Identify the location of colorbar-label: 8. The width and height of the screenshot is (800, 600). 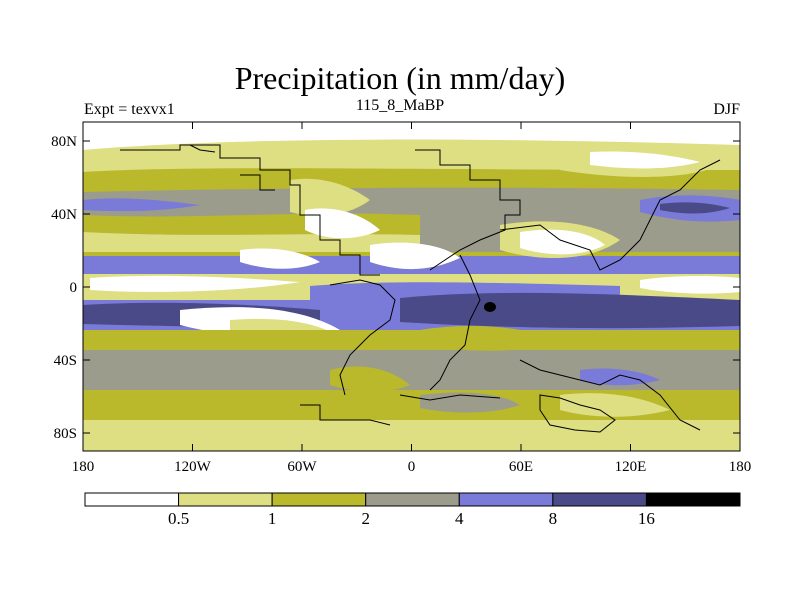
(553, 518).